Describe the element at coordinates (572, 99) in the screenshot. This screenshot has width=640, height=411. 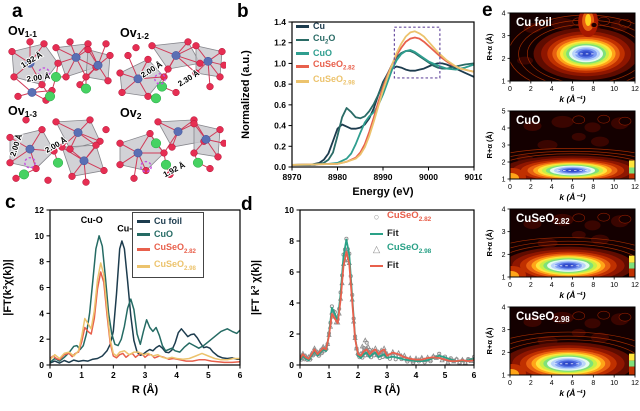
I see `map-x-axis-label: k (Å⁻¹)` at that location.